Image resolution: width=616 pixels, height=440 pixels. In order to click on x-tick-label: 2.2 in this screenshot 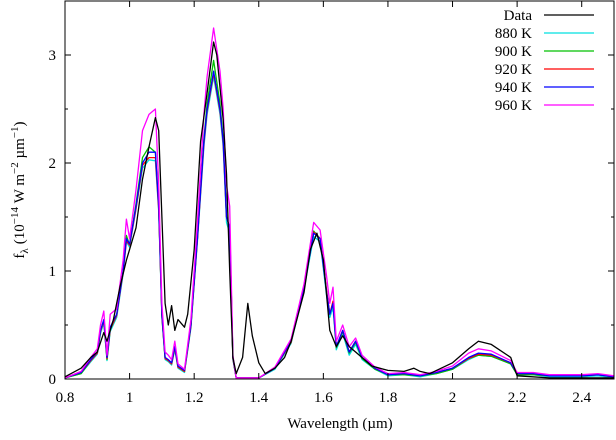, I will do `click(517, 398)`.